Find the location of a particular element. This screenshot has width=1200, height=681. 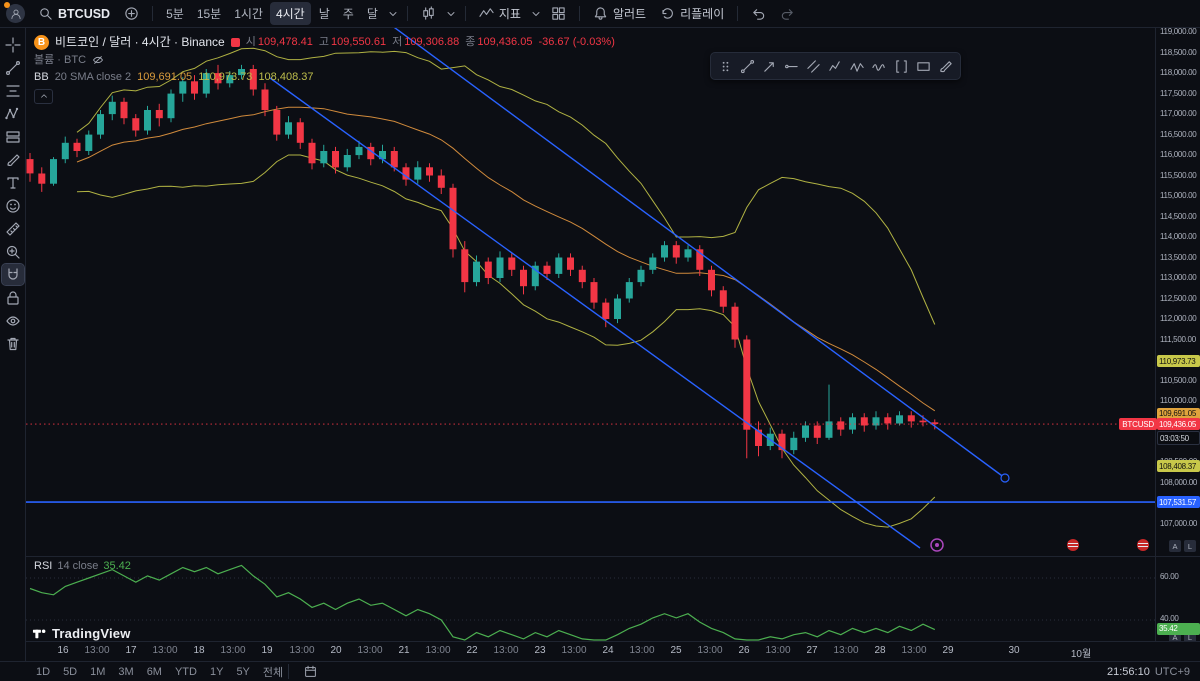

redo-button is located at coordinates (787, 13).